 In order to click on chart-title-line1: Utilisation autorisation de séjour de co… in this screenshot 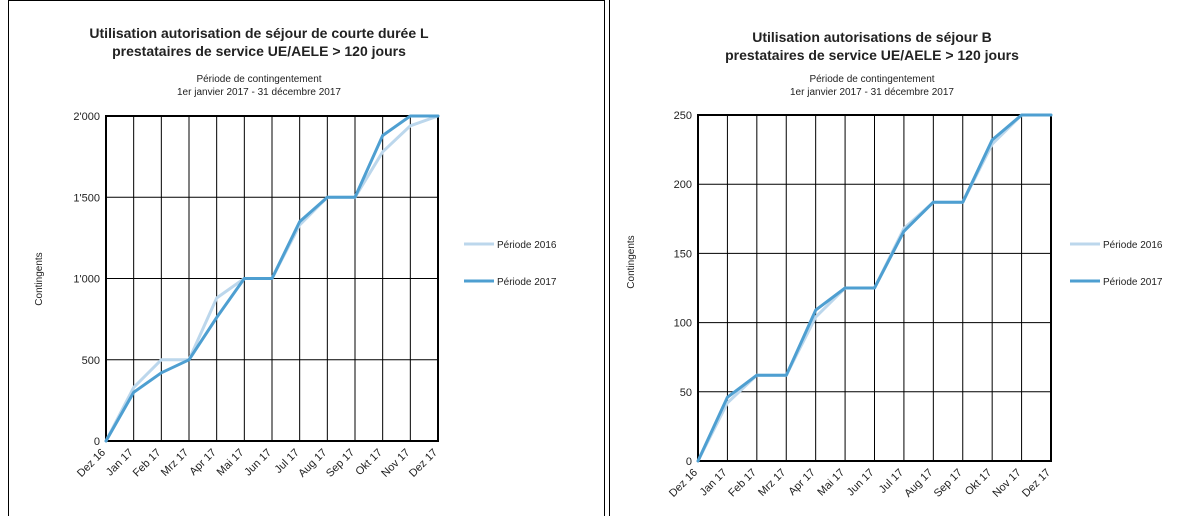, I will do `click(259, 33)`.